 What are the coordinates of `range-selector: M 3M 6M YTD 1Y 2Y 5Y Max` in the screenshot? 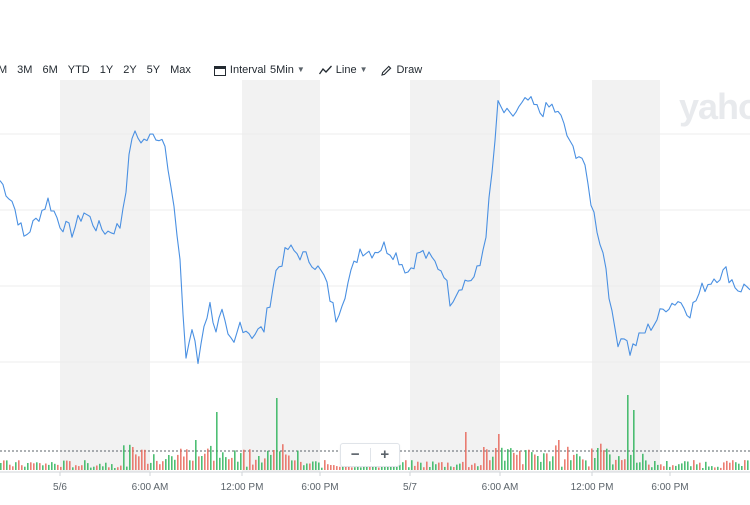 It's located at (98, 70).